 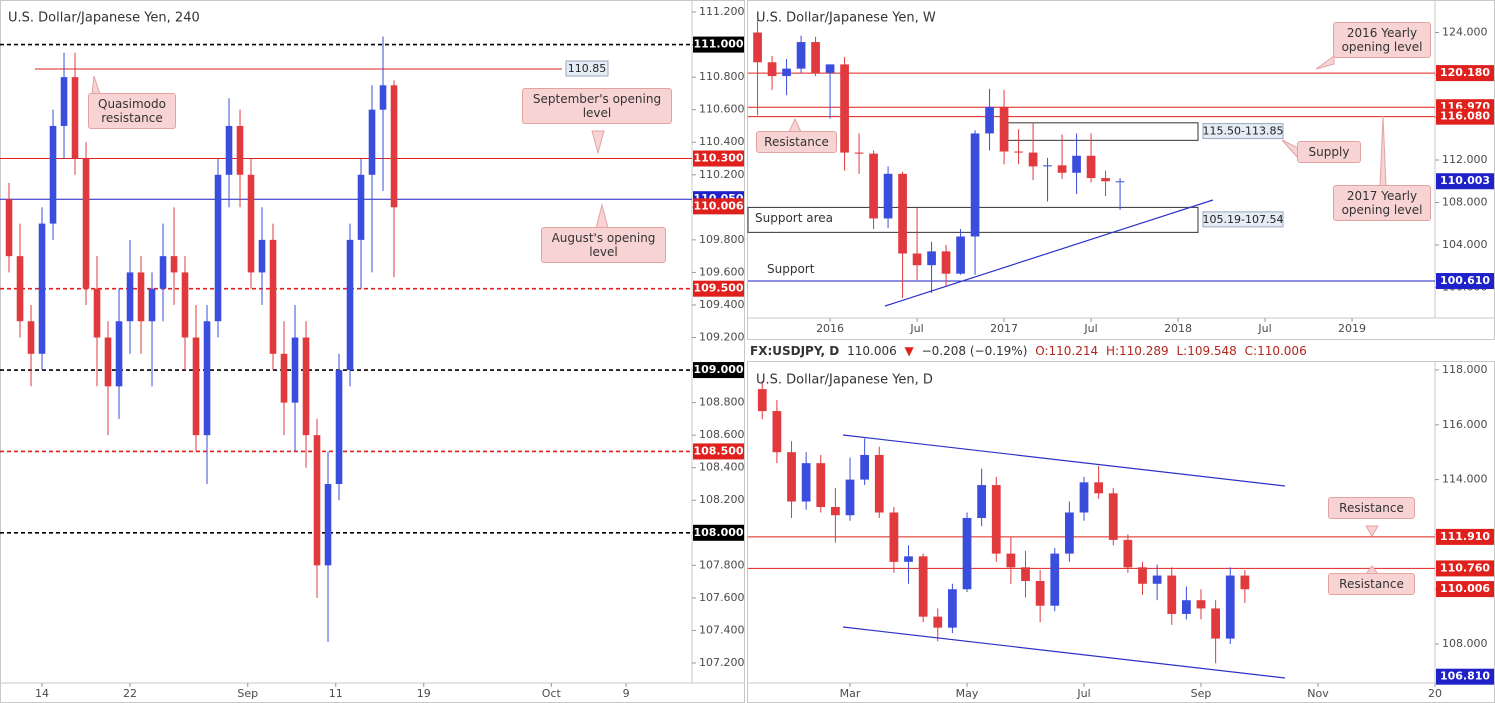 What do you see at coordinates (1137, 351) in the screenshot?
I see `high: H:110.289` at bounding box center [1137, 351].